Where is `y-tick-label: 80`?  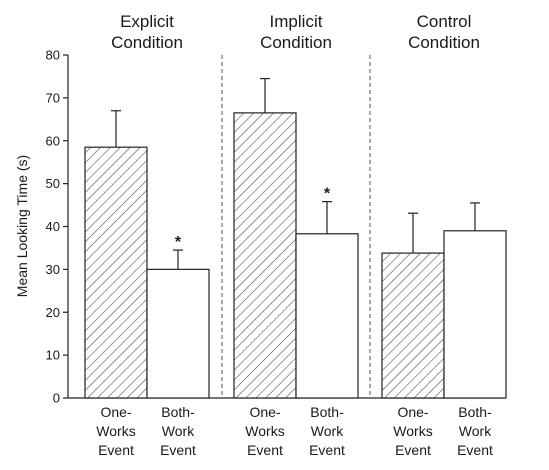
y-tick-label: 80 is located at coordinates (53, 55).